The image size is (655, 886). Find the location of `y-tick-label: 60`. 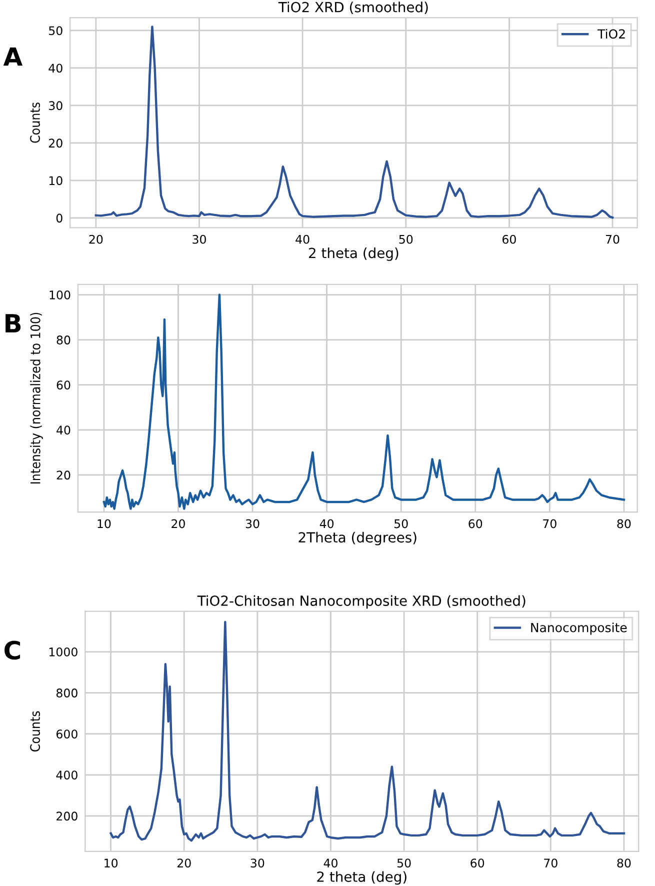

y-tick-label: 60 is located at coordinates (63, 385).